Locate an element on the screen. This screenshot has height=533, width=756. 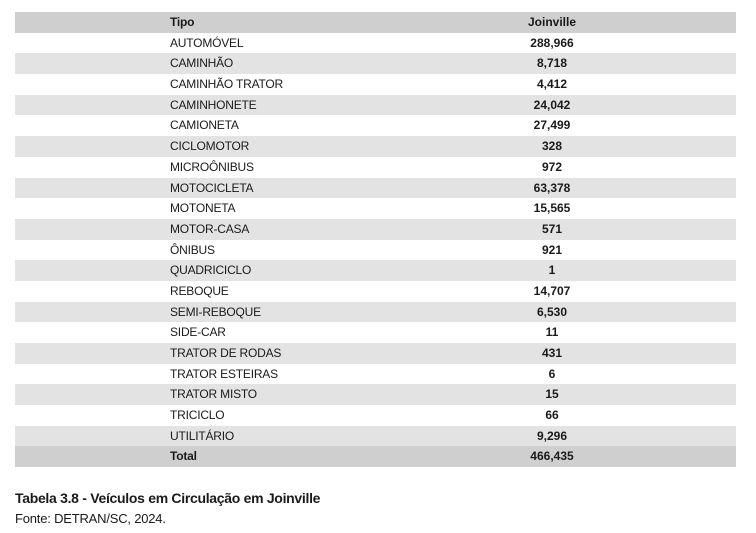
row-value: 6 is located at coordinates (552, 373).